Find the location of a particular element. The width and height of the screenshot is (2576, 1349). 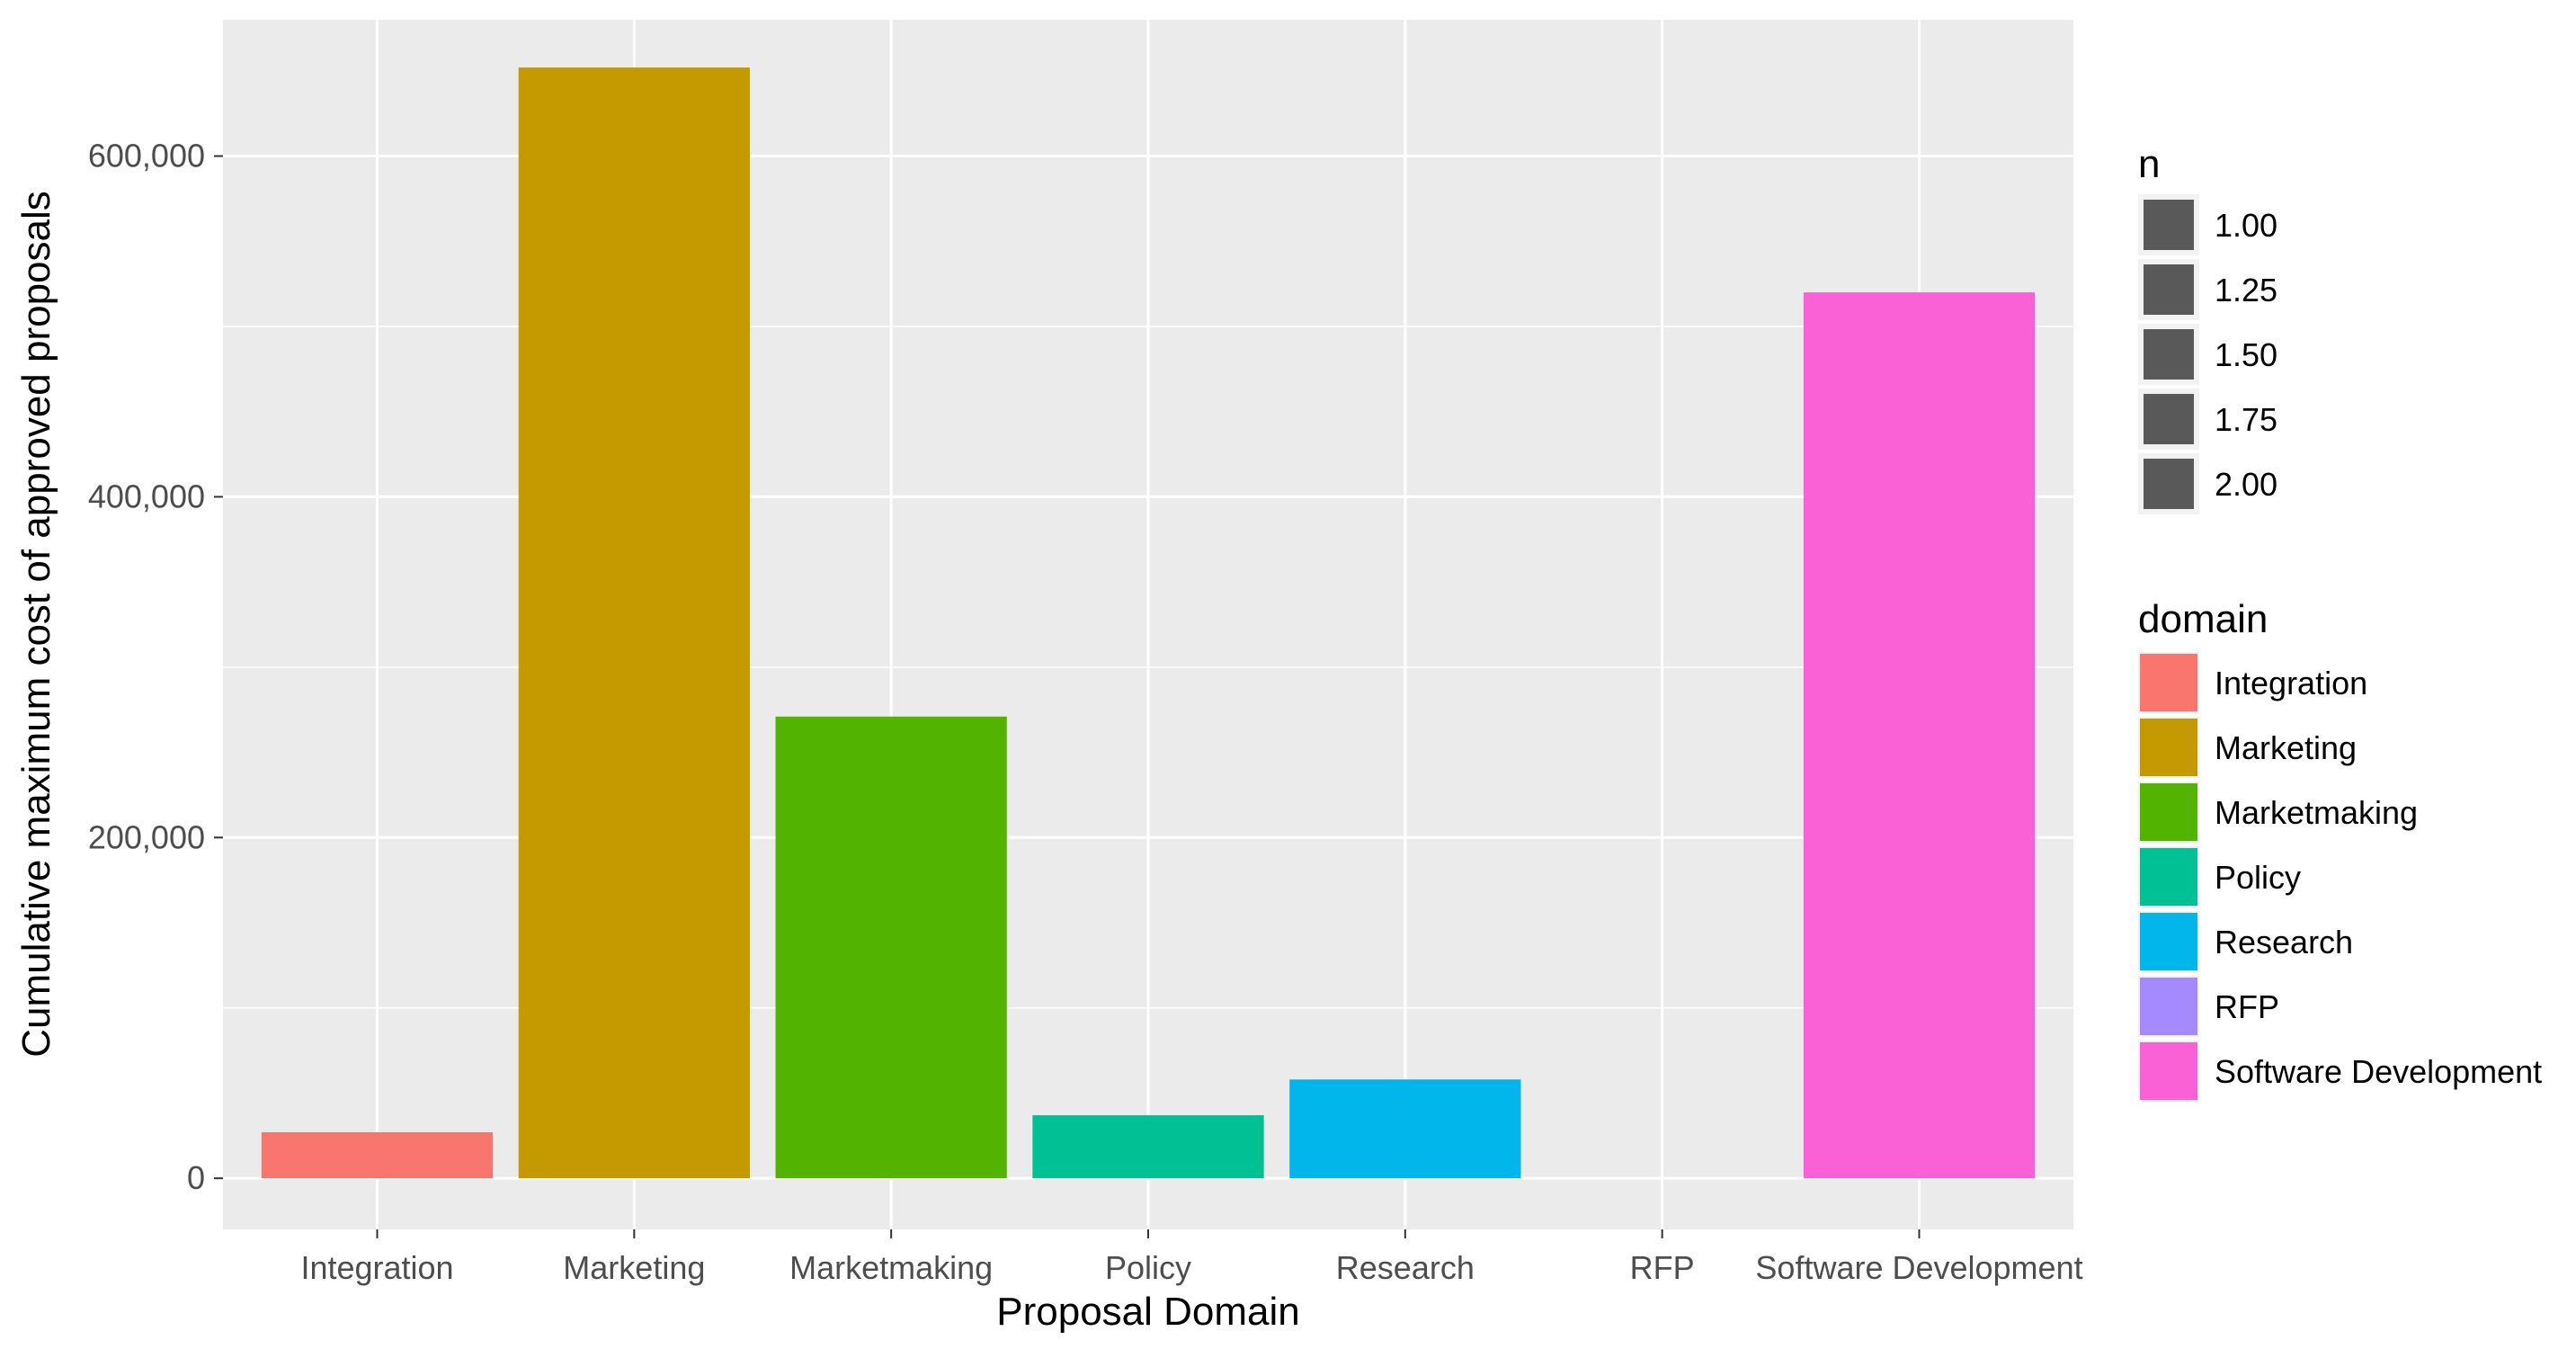

y-axis-ticks: 0 200,000 400,000 600,000 is located at coordinates (156, 667).